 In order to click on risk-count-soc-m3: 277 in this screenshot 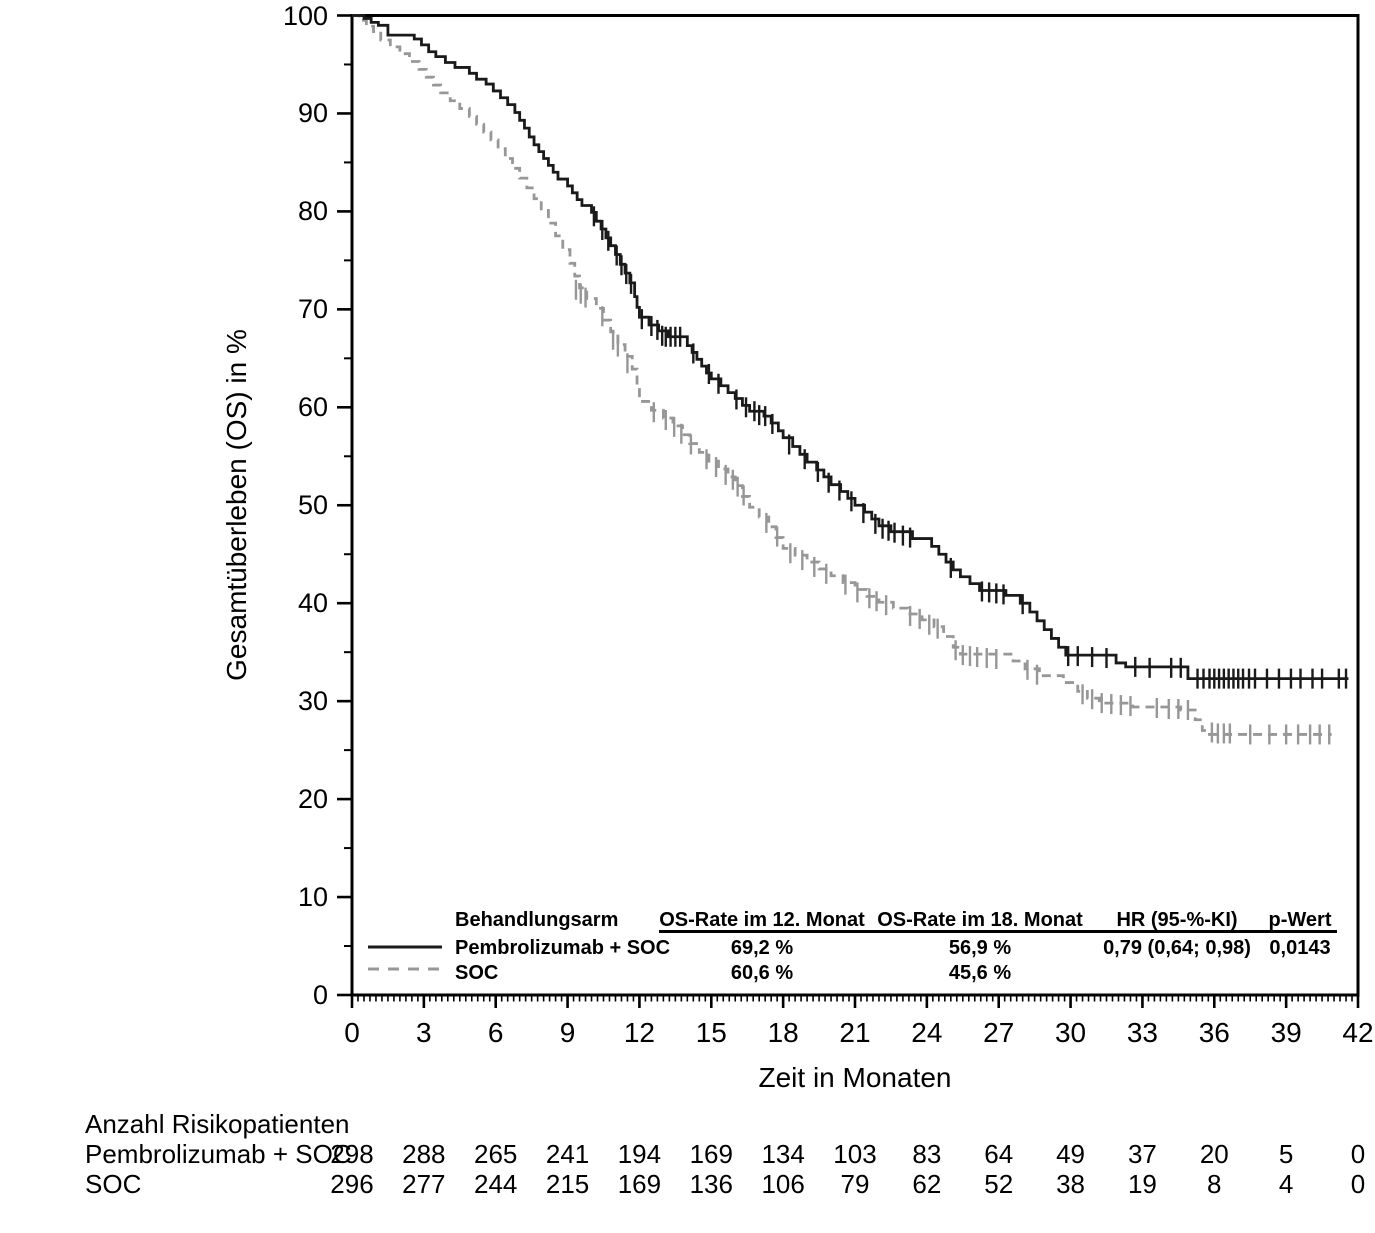, I will do `click(424, 1184)`.